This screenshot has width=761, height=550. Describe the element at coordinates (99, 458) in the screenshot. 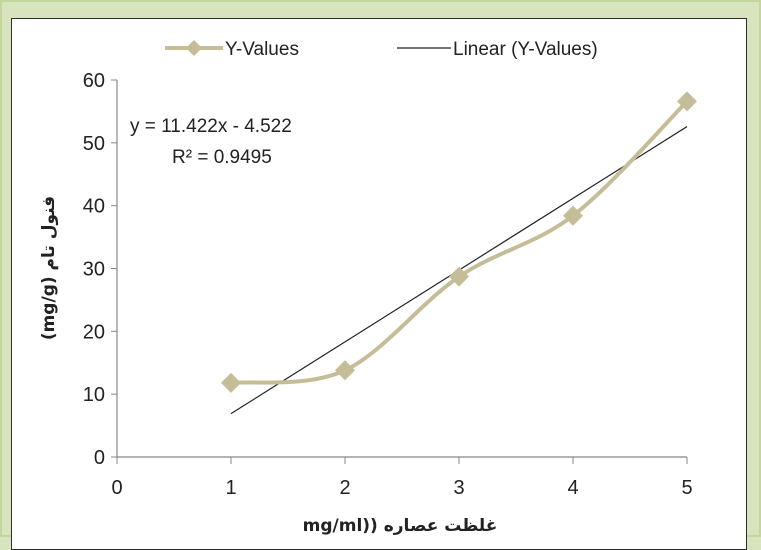

I see `y-tick-label-0: 0` at that location.